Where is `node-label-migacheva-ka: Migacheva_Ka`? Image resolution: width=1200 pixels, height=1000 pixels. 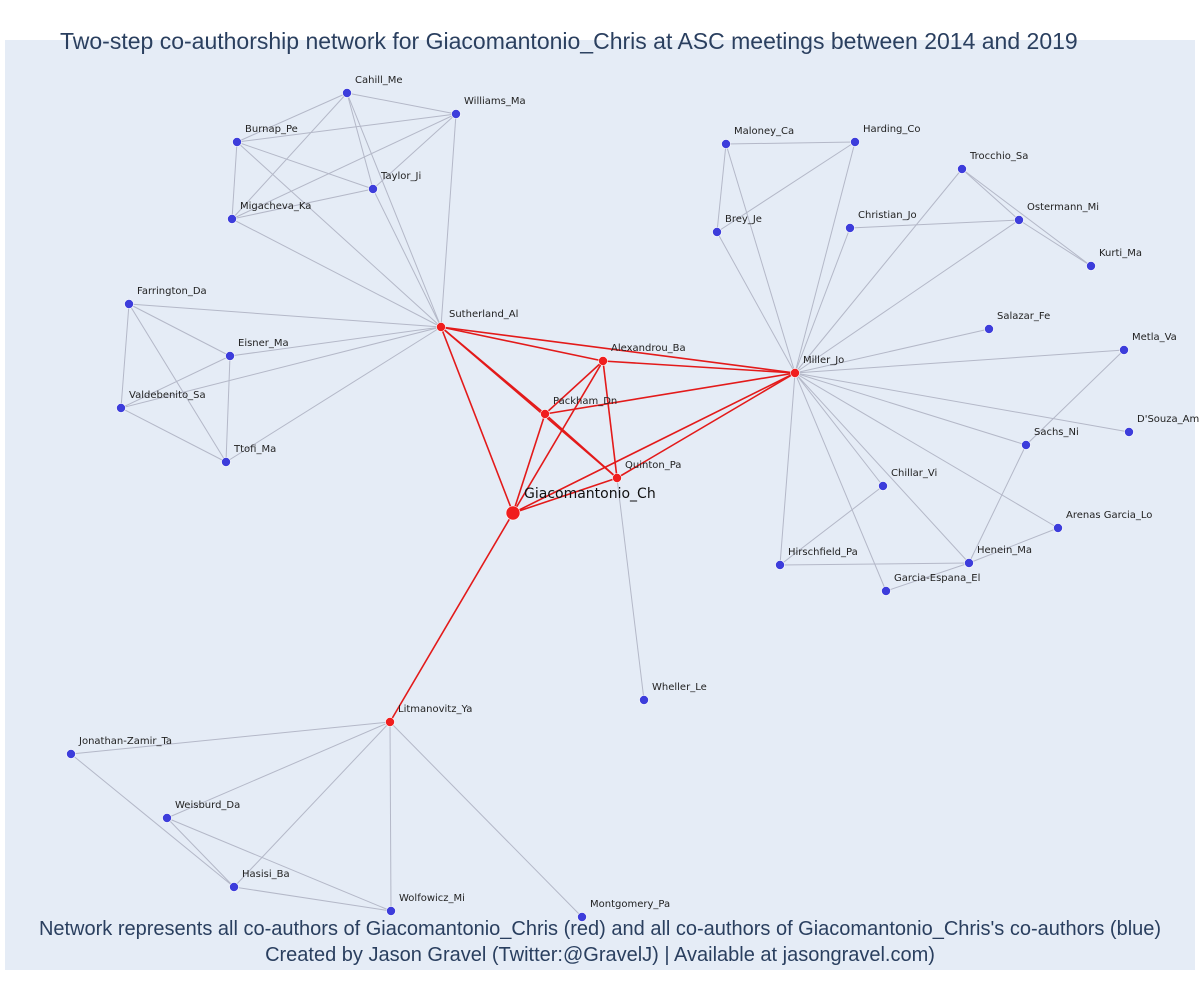
node-label-migacheva-ka: Migacheva_Ka is located at coordinates (275, 206).